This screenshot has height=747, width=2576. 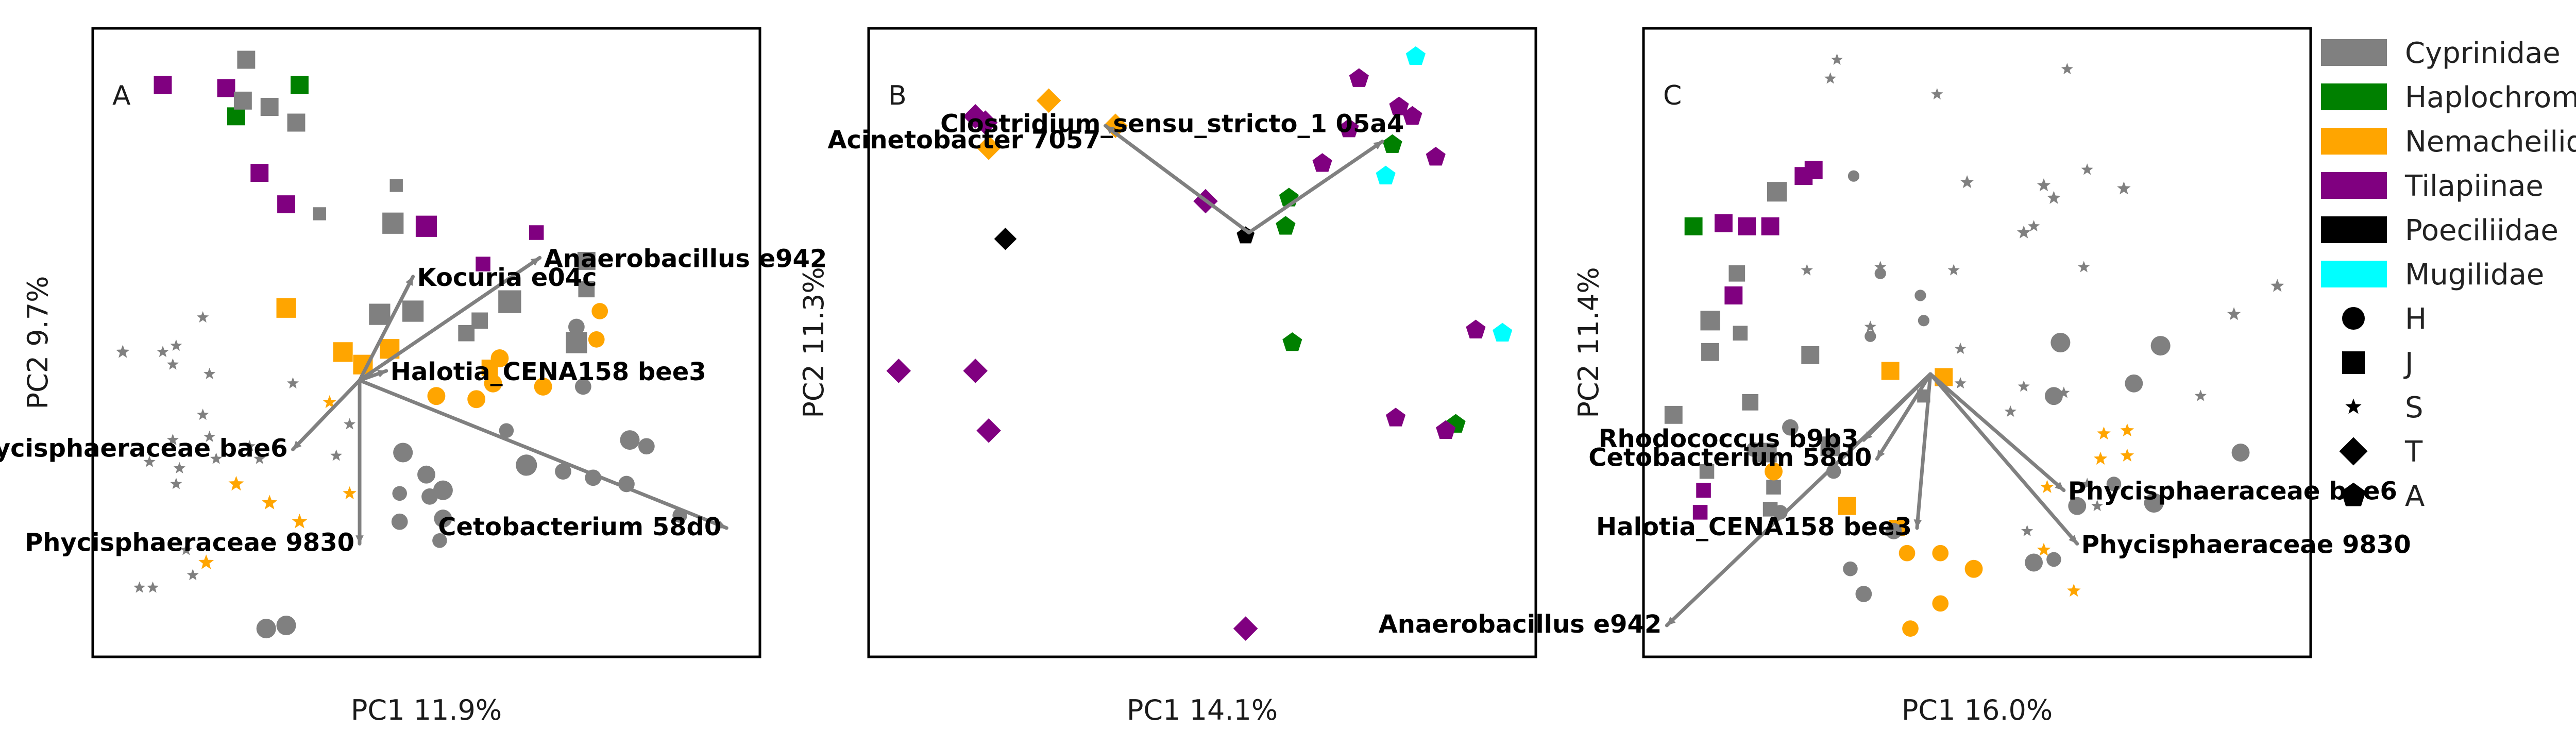 What do you see at coordinates (426, 710) in the screenshot?
I see `x-axis-label: PC1 11.9%` at bounding box center [426, 710].